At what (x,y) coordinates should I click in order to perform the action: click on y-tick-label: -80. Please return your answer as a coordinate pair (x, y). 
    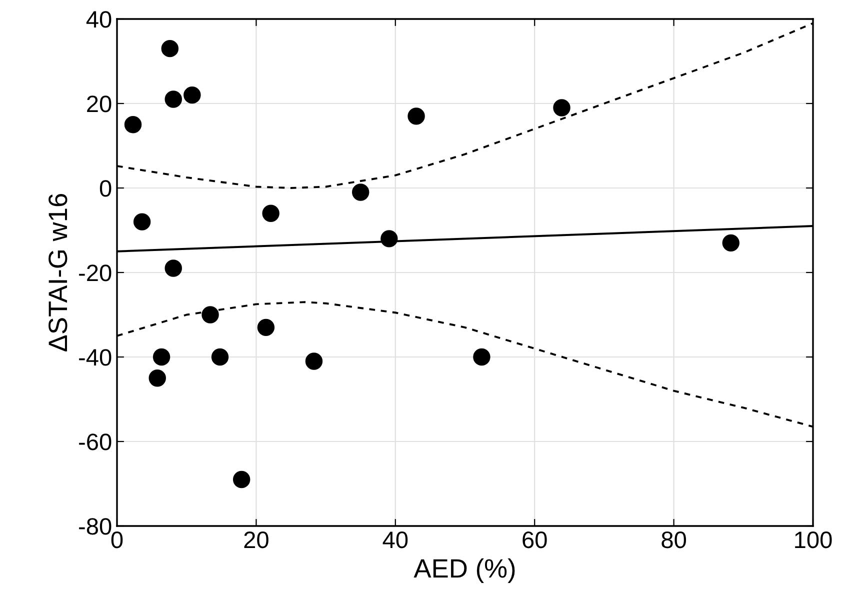
    Looking at the image, I should click on (95, 526).